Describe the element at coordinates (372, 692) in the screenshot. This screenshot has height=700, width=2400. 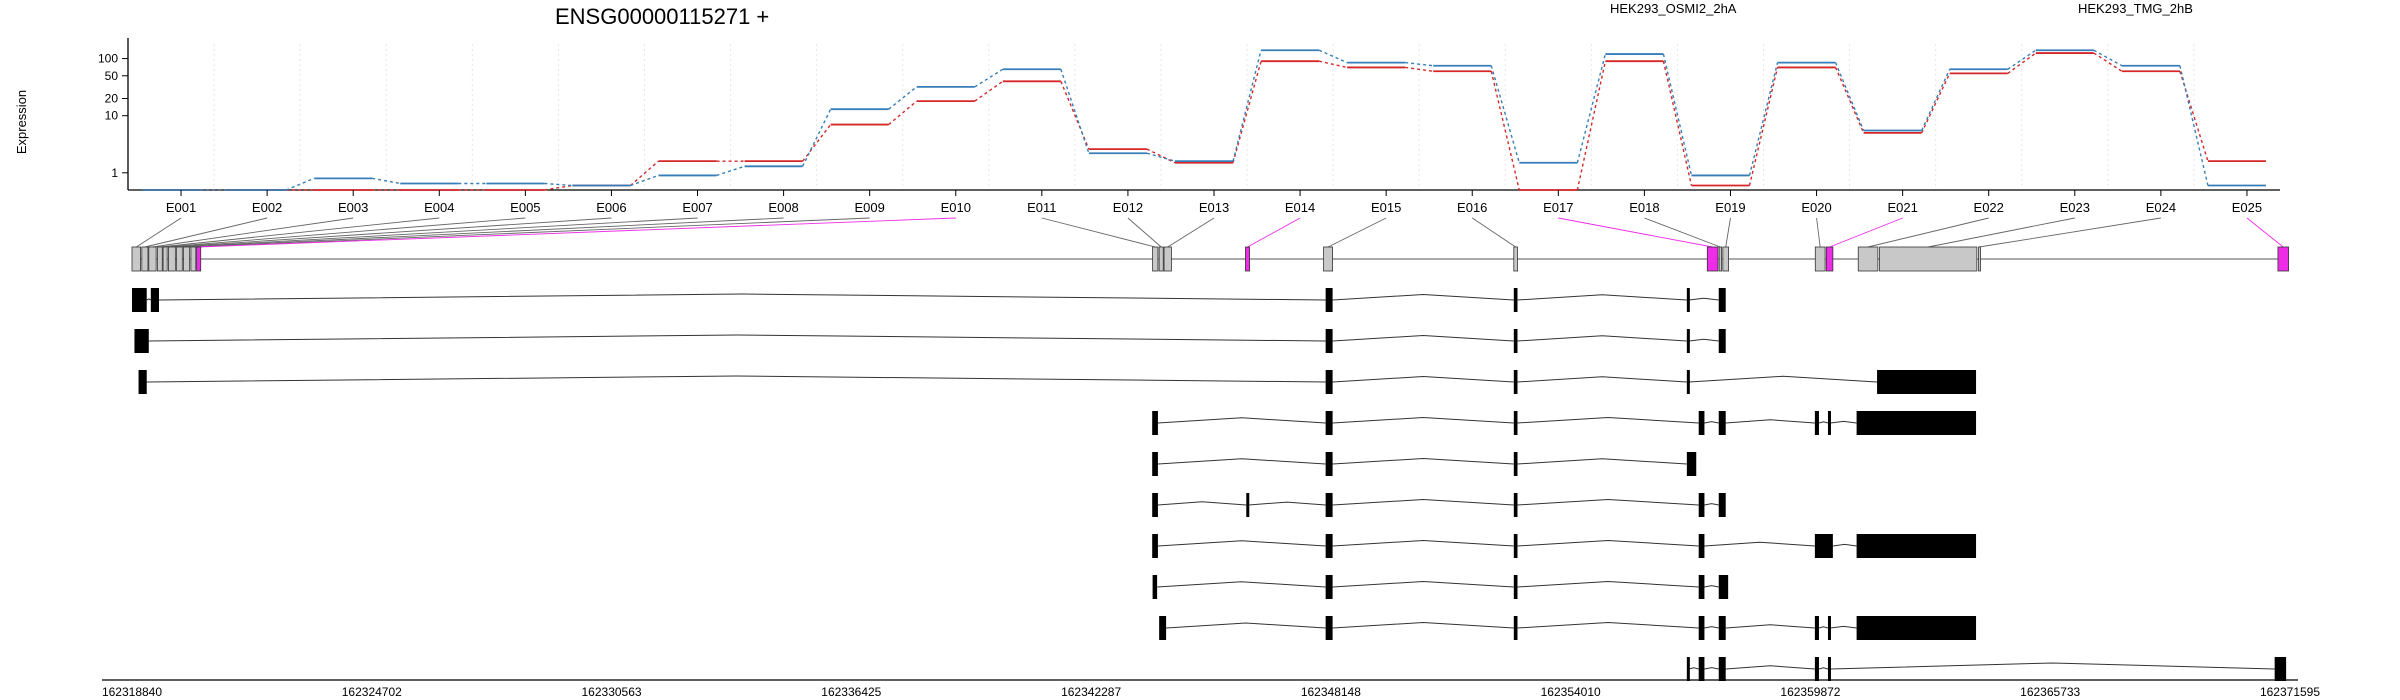
I see `genomic-coordinate-label: 162324702` at that location.